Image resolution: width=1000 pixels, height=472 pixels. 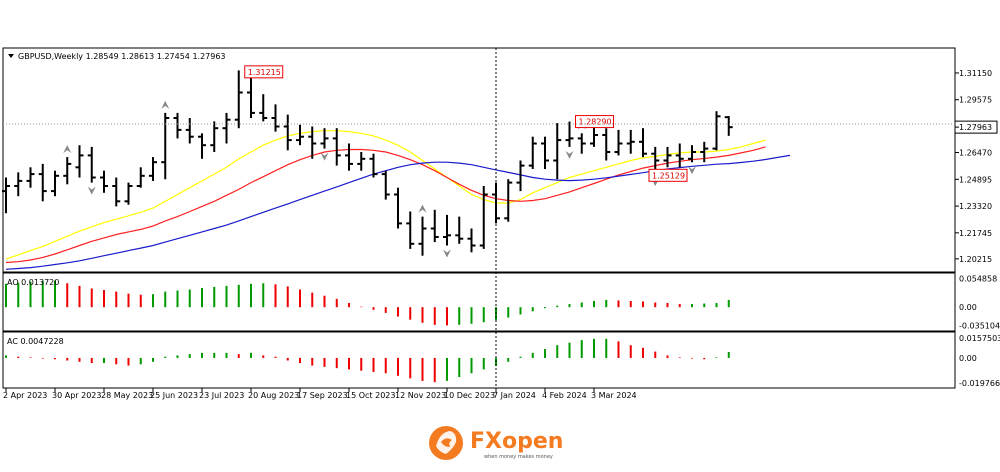 I want to click on price-tick-label: 1.26470, so click(x=975, y=153).